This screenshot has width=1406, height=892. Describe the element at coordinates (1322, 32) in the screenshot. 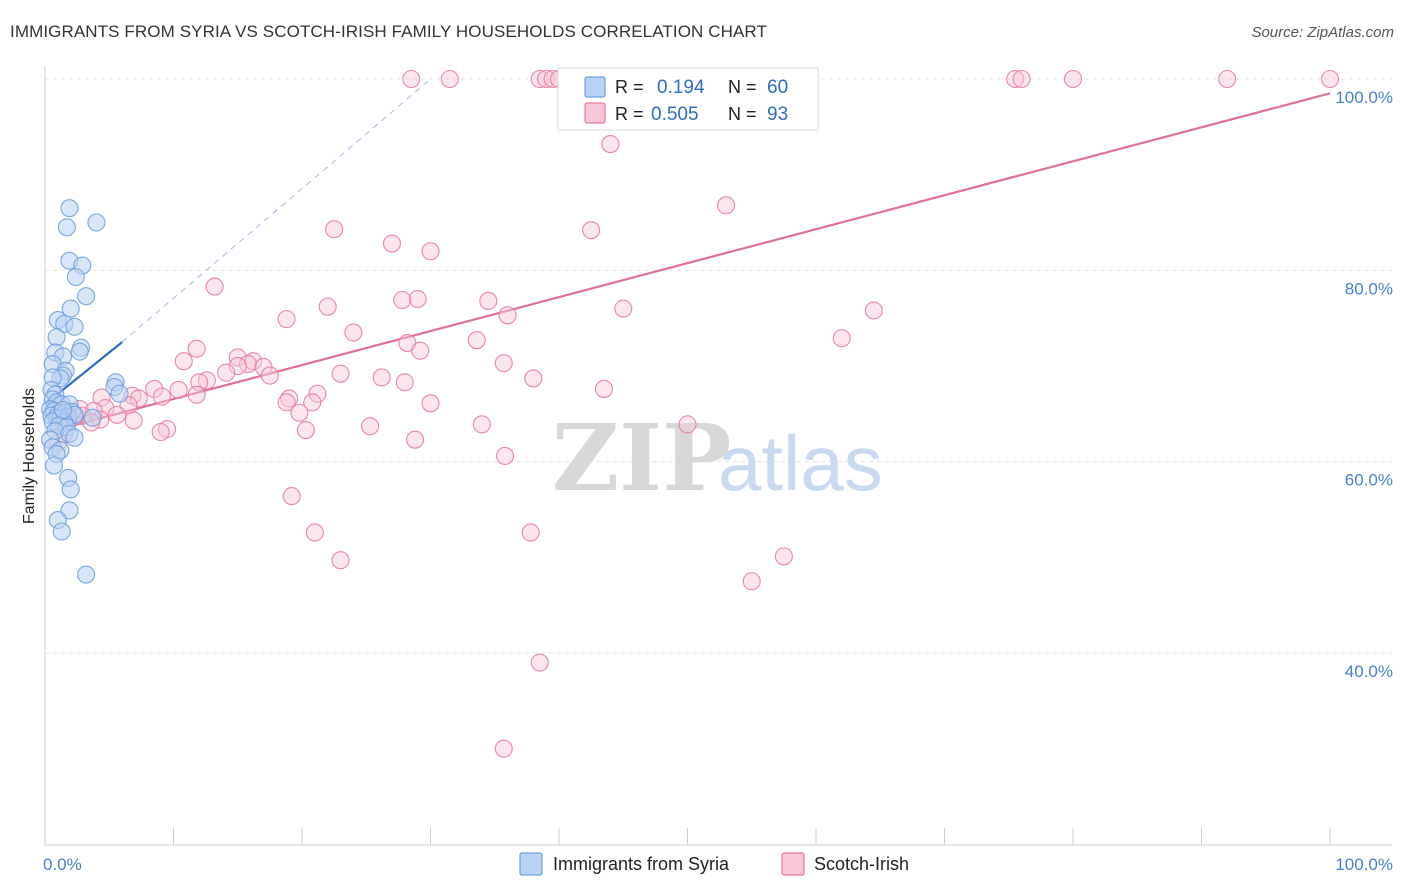

I see `chart-source: Source: ZipAtlas.com` at that location.